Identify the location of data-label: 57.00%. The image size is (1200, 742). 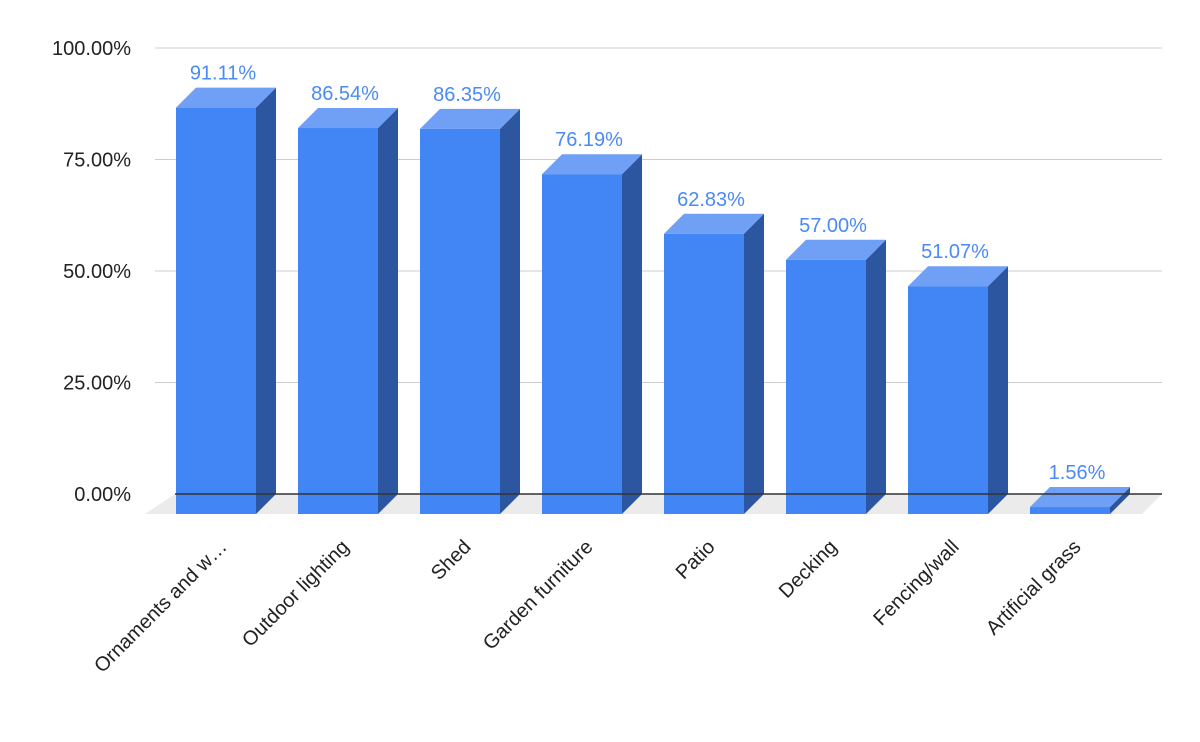
(833, 226).